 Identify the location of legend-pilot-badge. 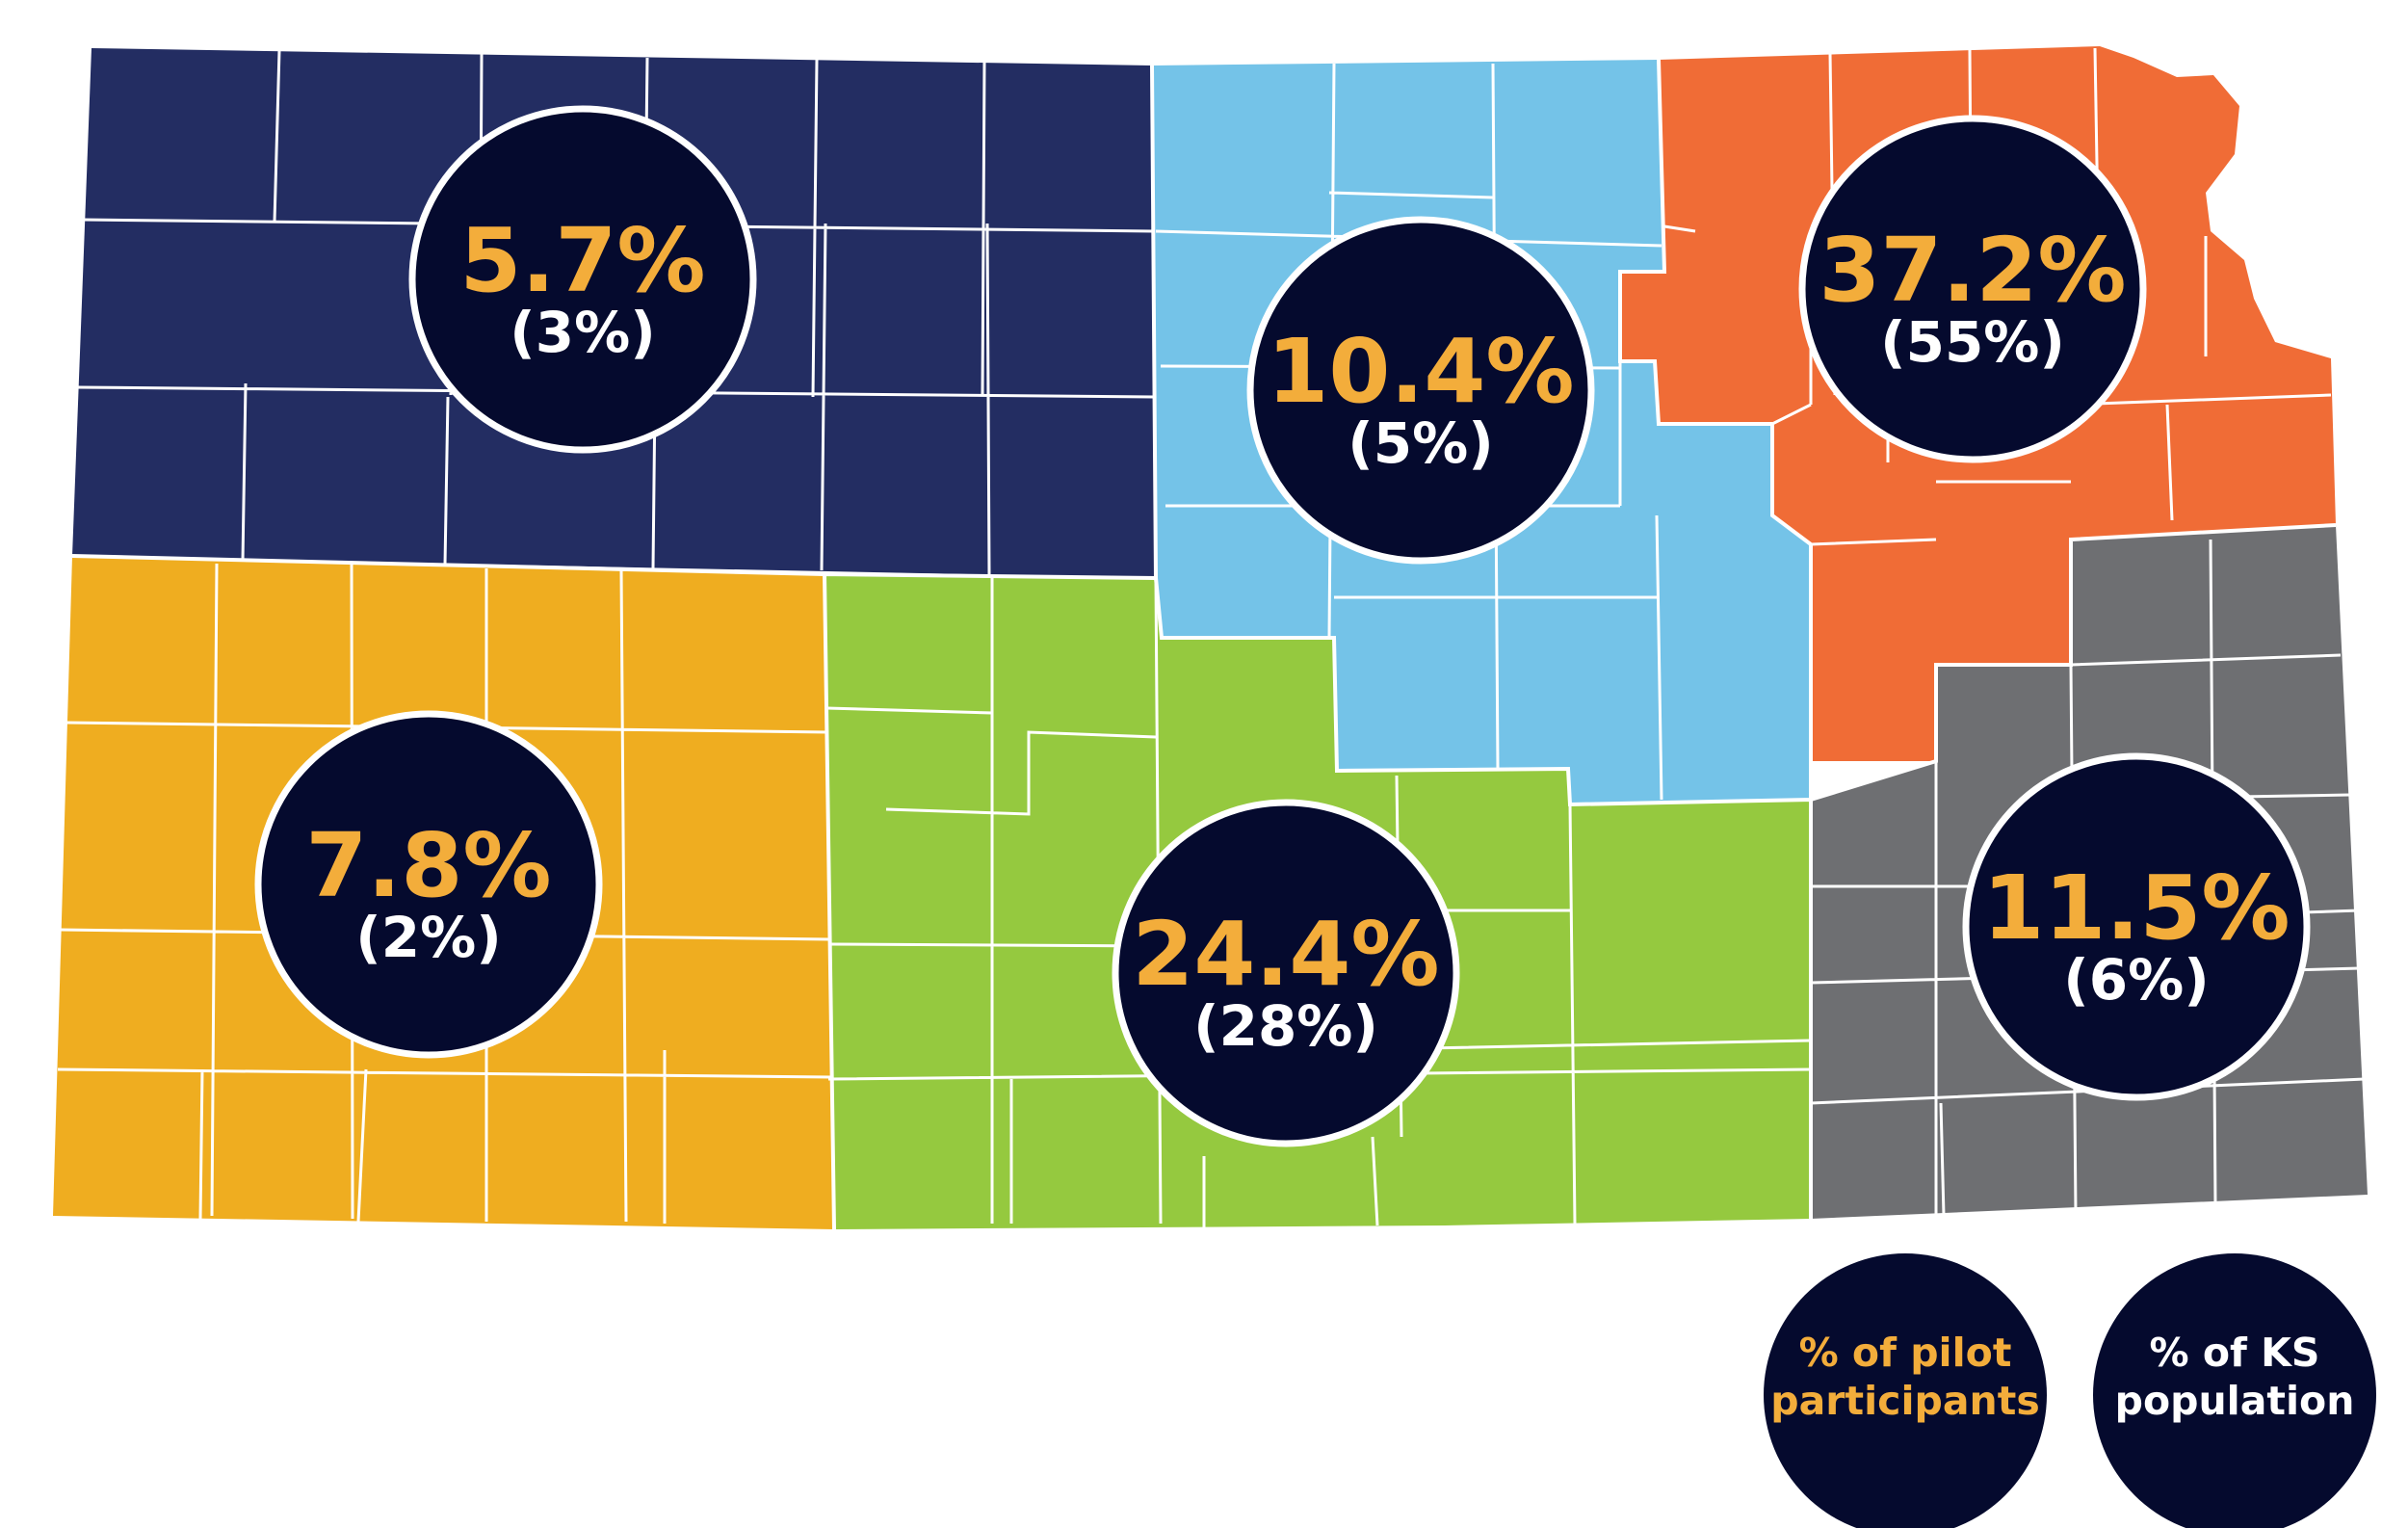
(1905, 1390).